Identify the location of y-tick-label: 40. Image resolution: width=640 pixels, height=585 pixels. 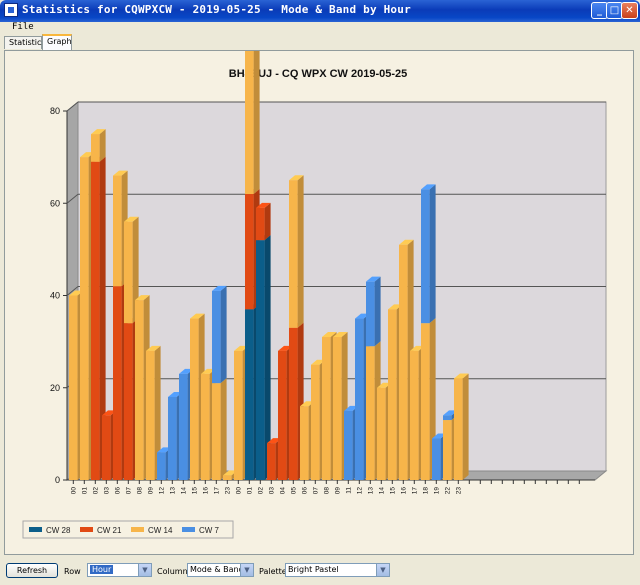
(55, 296).